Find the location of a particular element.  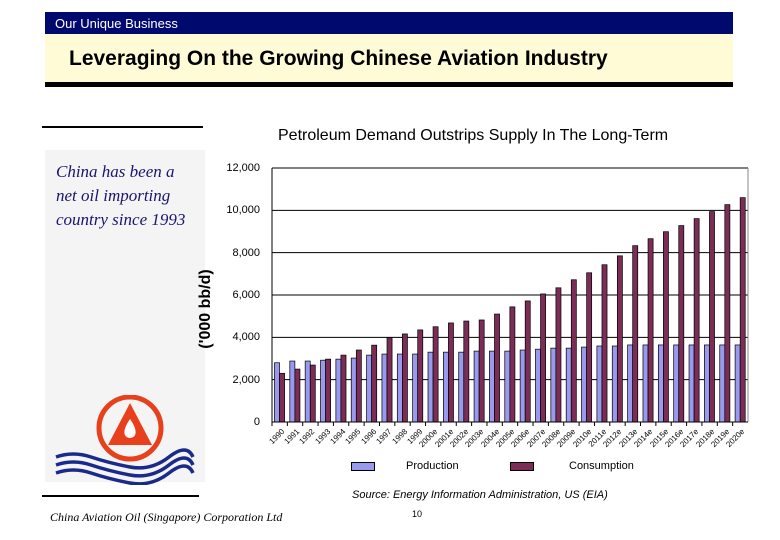

y-tick-label: 4,000 is located at coordinates (246, 337).